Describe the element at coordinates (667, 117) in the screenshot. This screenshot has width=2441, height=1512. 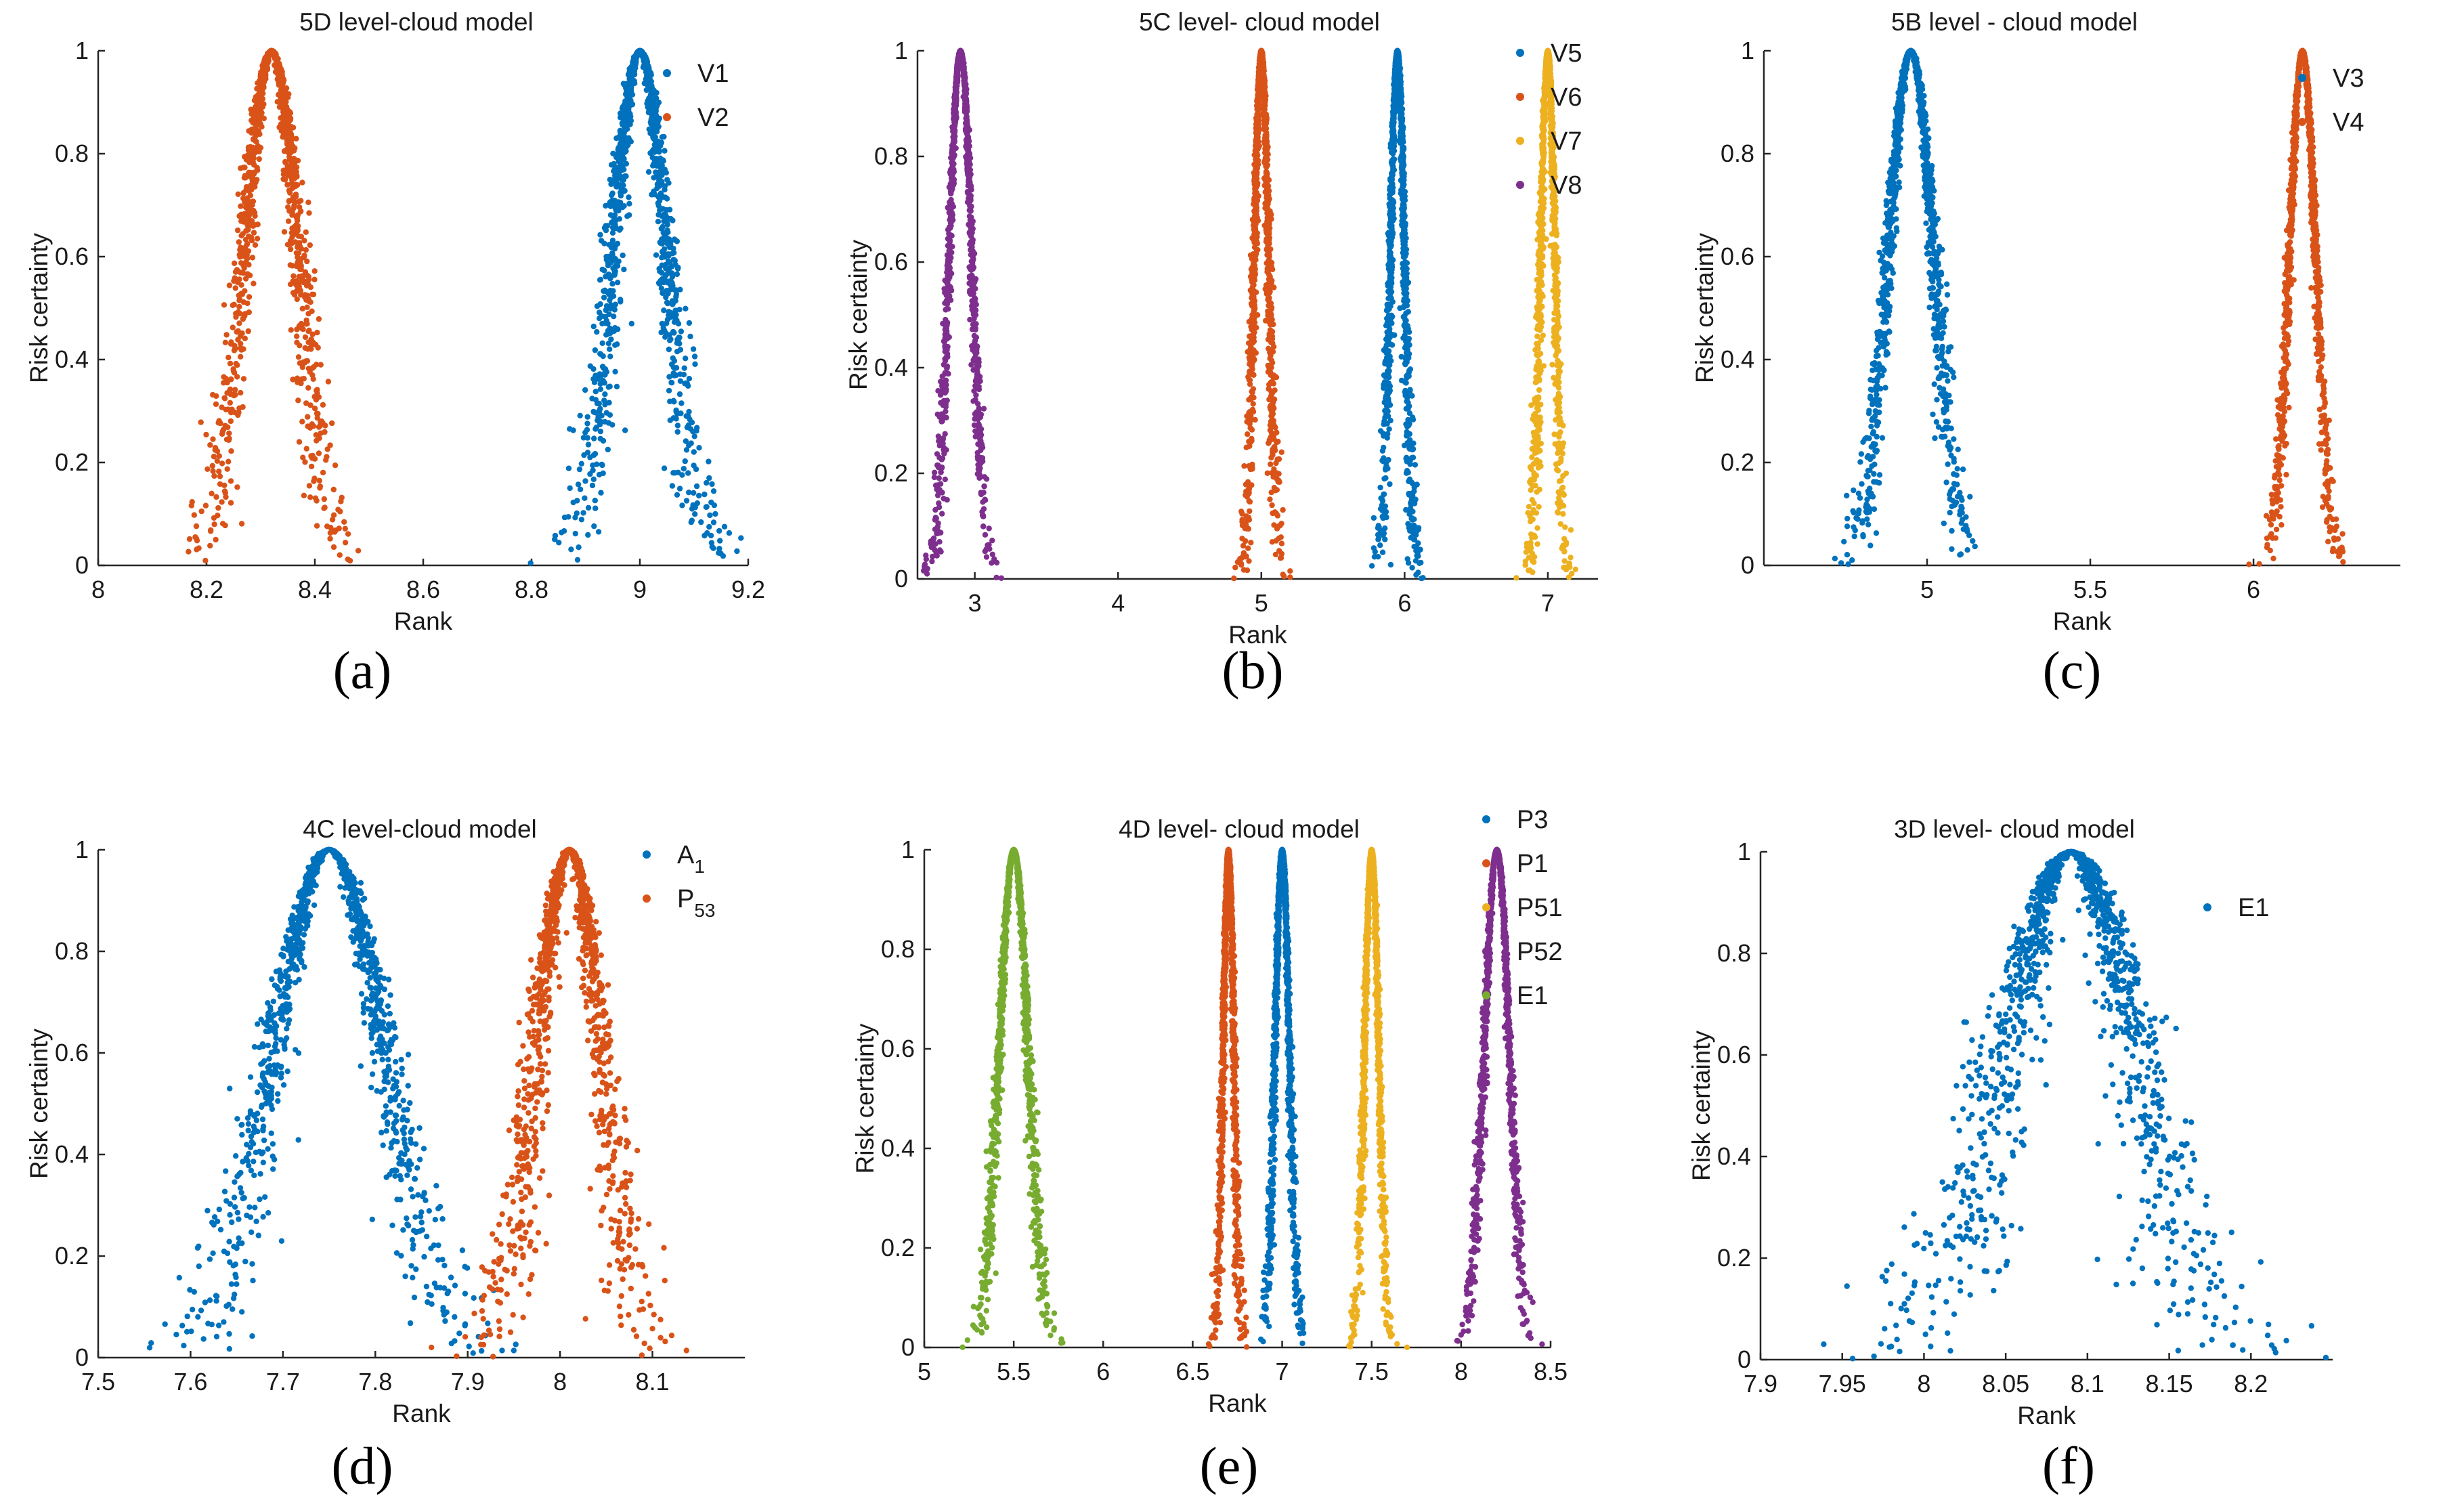
I see `legend-marker` at that location.